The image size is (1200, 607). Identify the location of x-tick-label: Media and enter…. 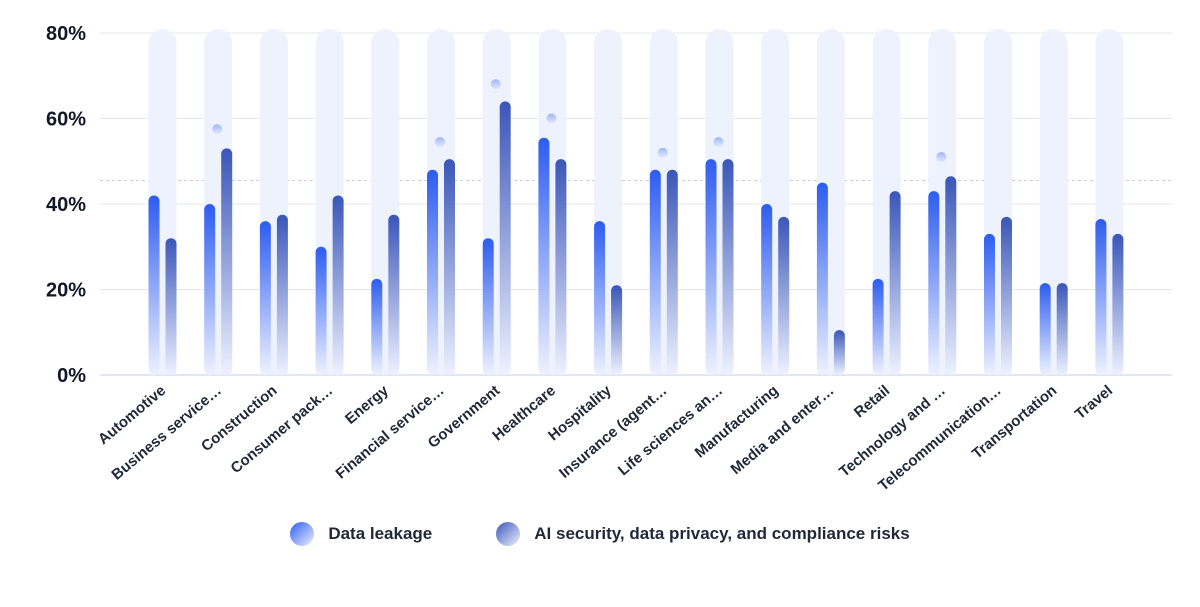
(783, 430).